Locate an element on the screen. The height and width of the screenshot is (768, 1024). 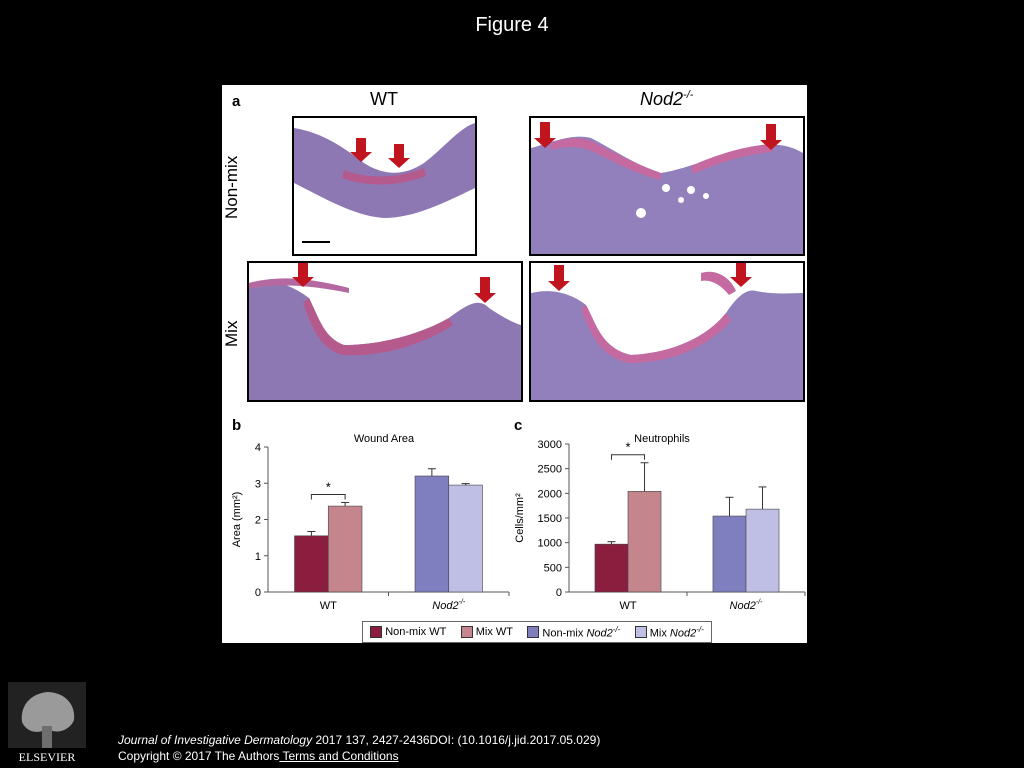
histology-image-nod2-mix is located at coordinates (667, 331).